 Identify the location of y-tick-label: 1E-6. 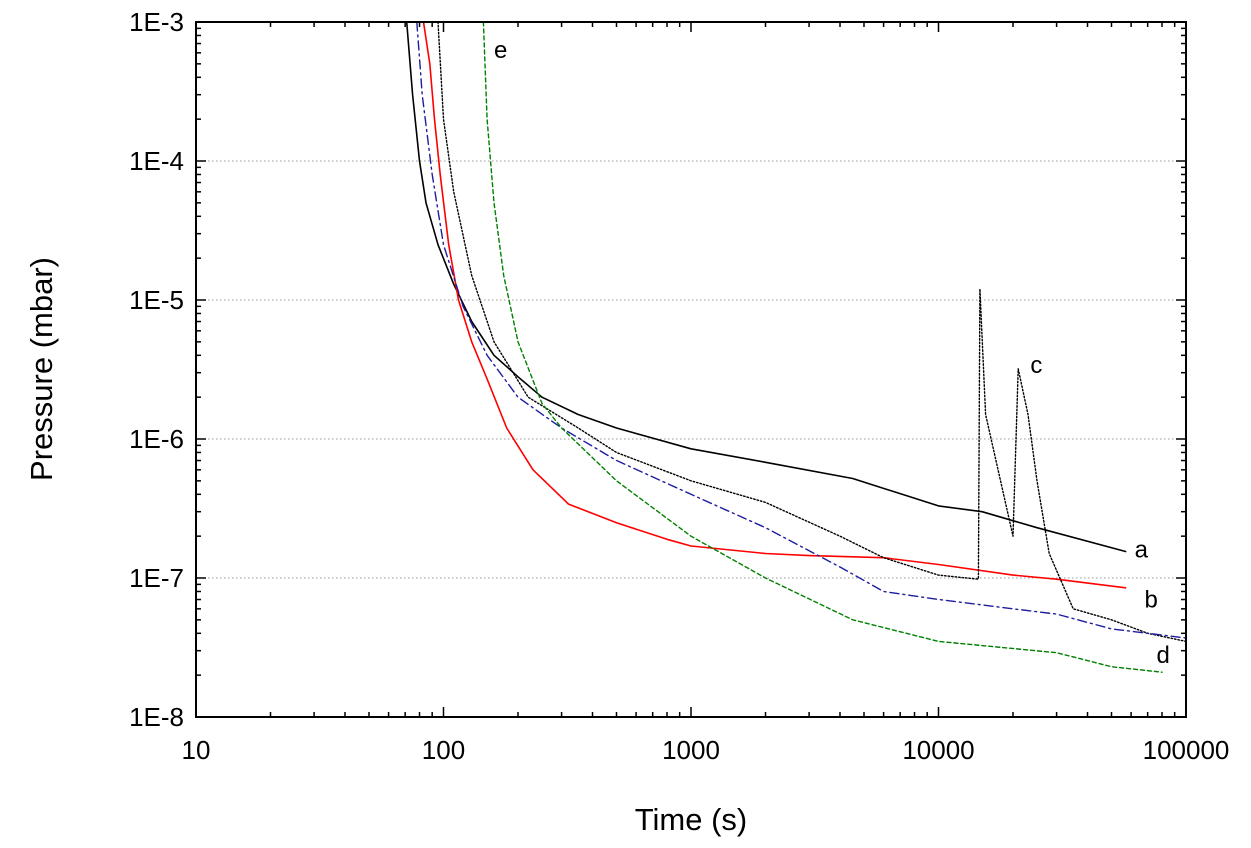
(156, 439).